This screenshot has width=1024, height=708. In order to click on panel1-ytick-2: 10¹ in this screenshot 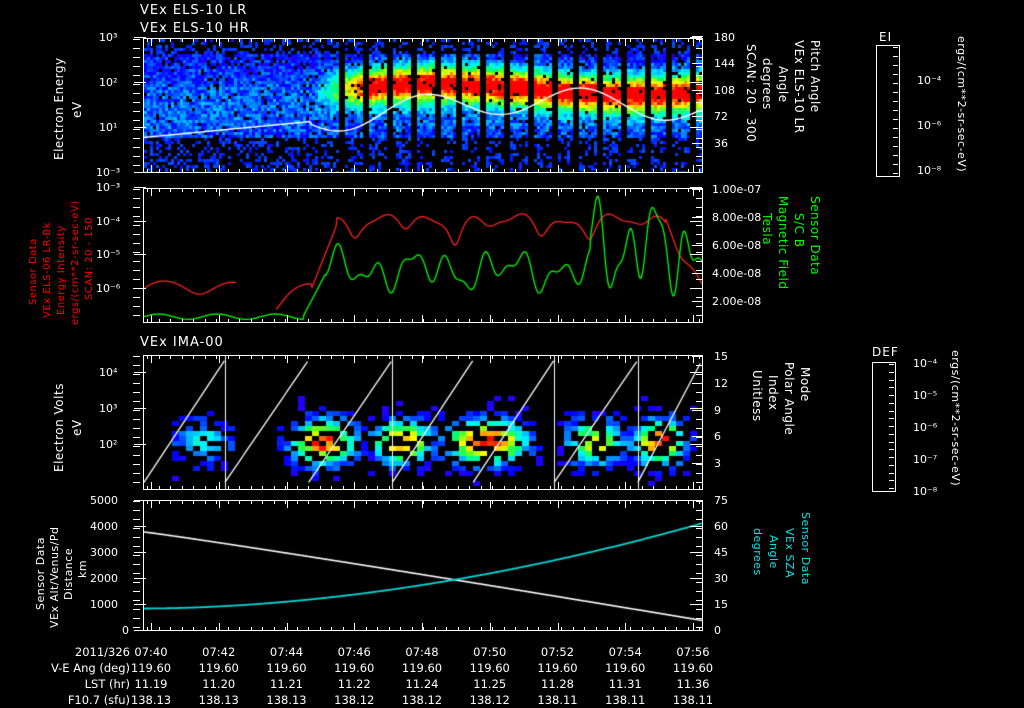, I will do `click(108, 127)`.